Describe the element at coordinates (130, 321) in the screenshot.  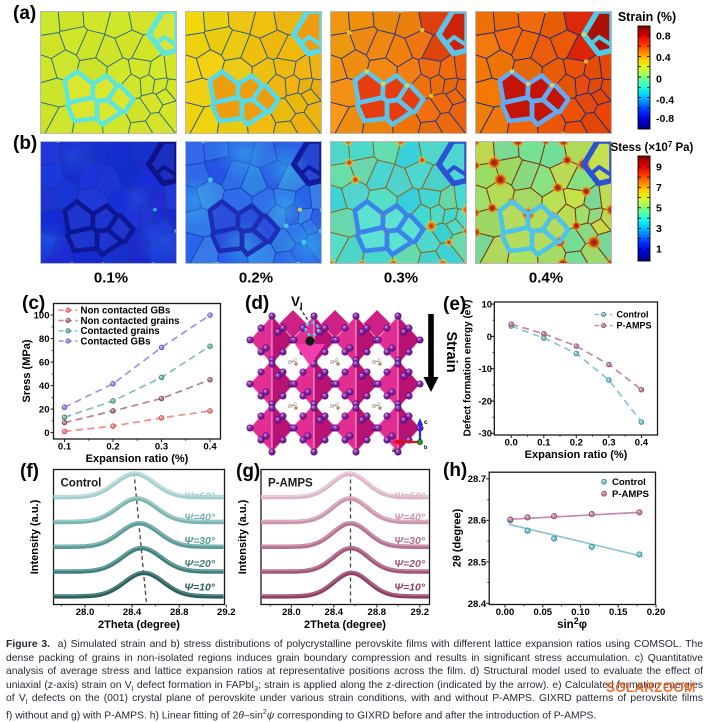
I see `svg-text: Non contacted grains` at that location.